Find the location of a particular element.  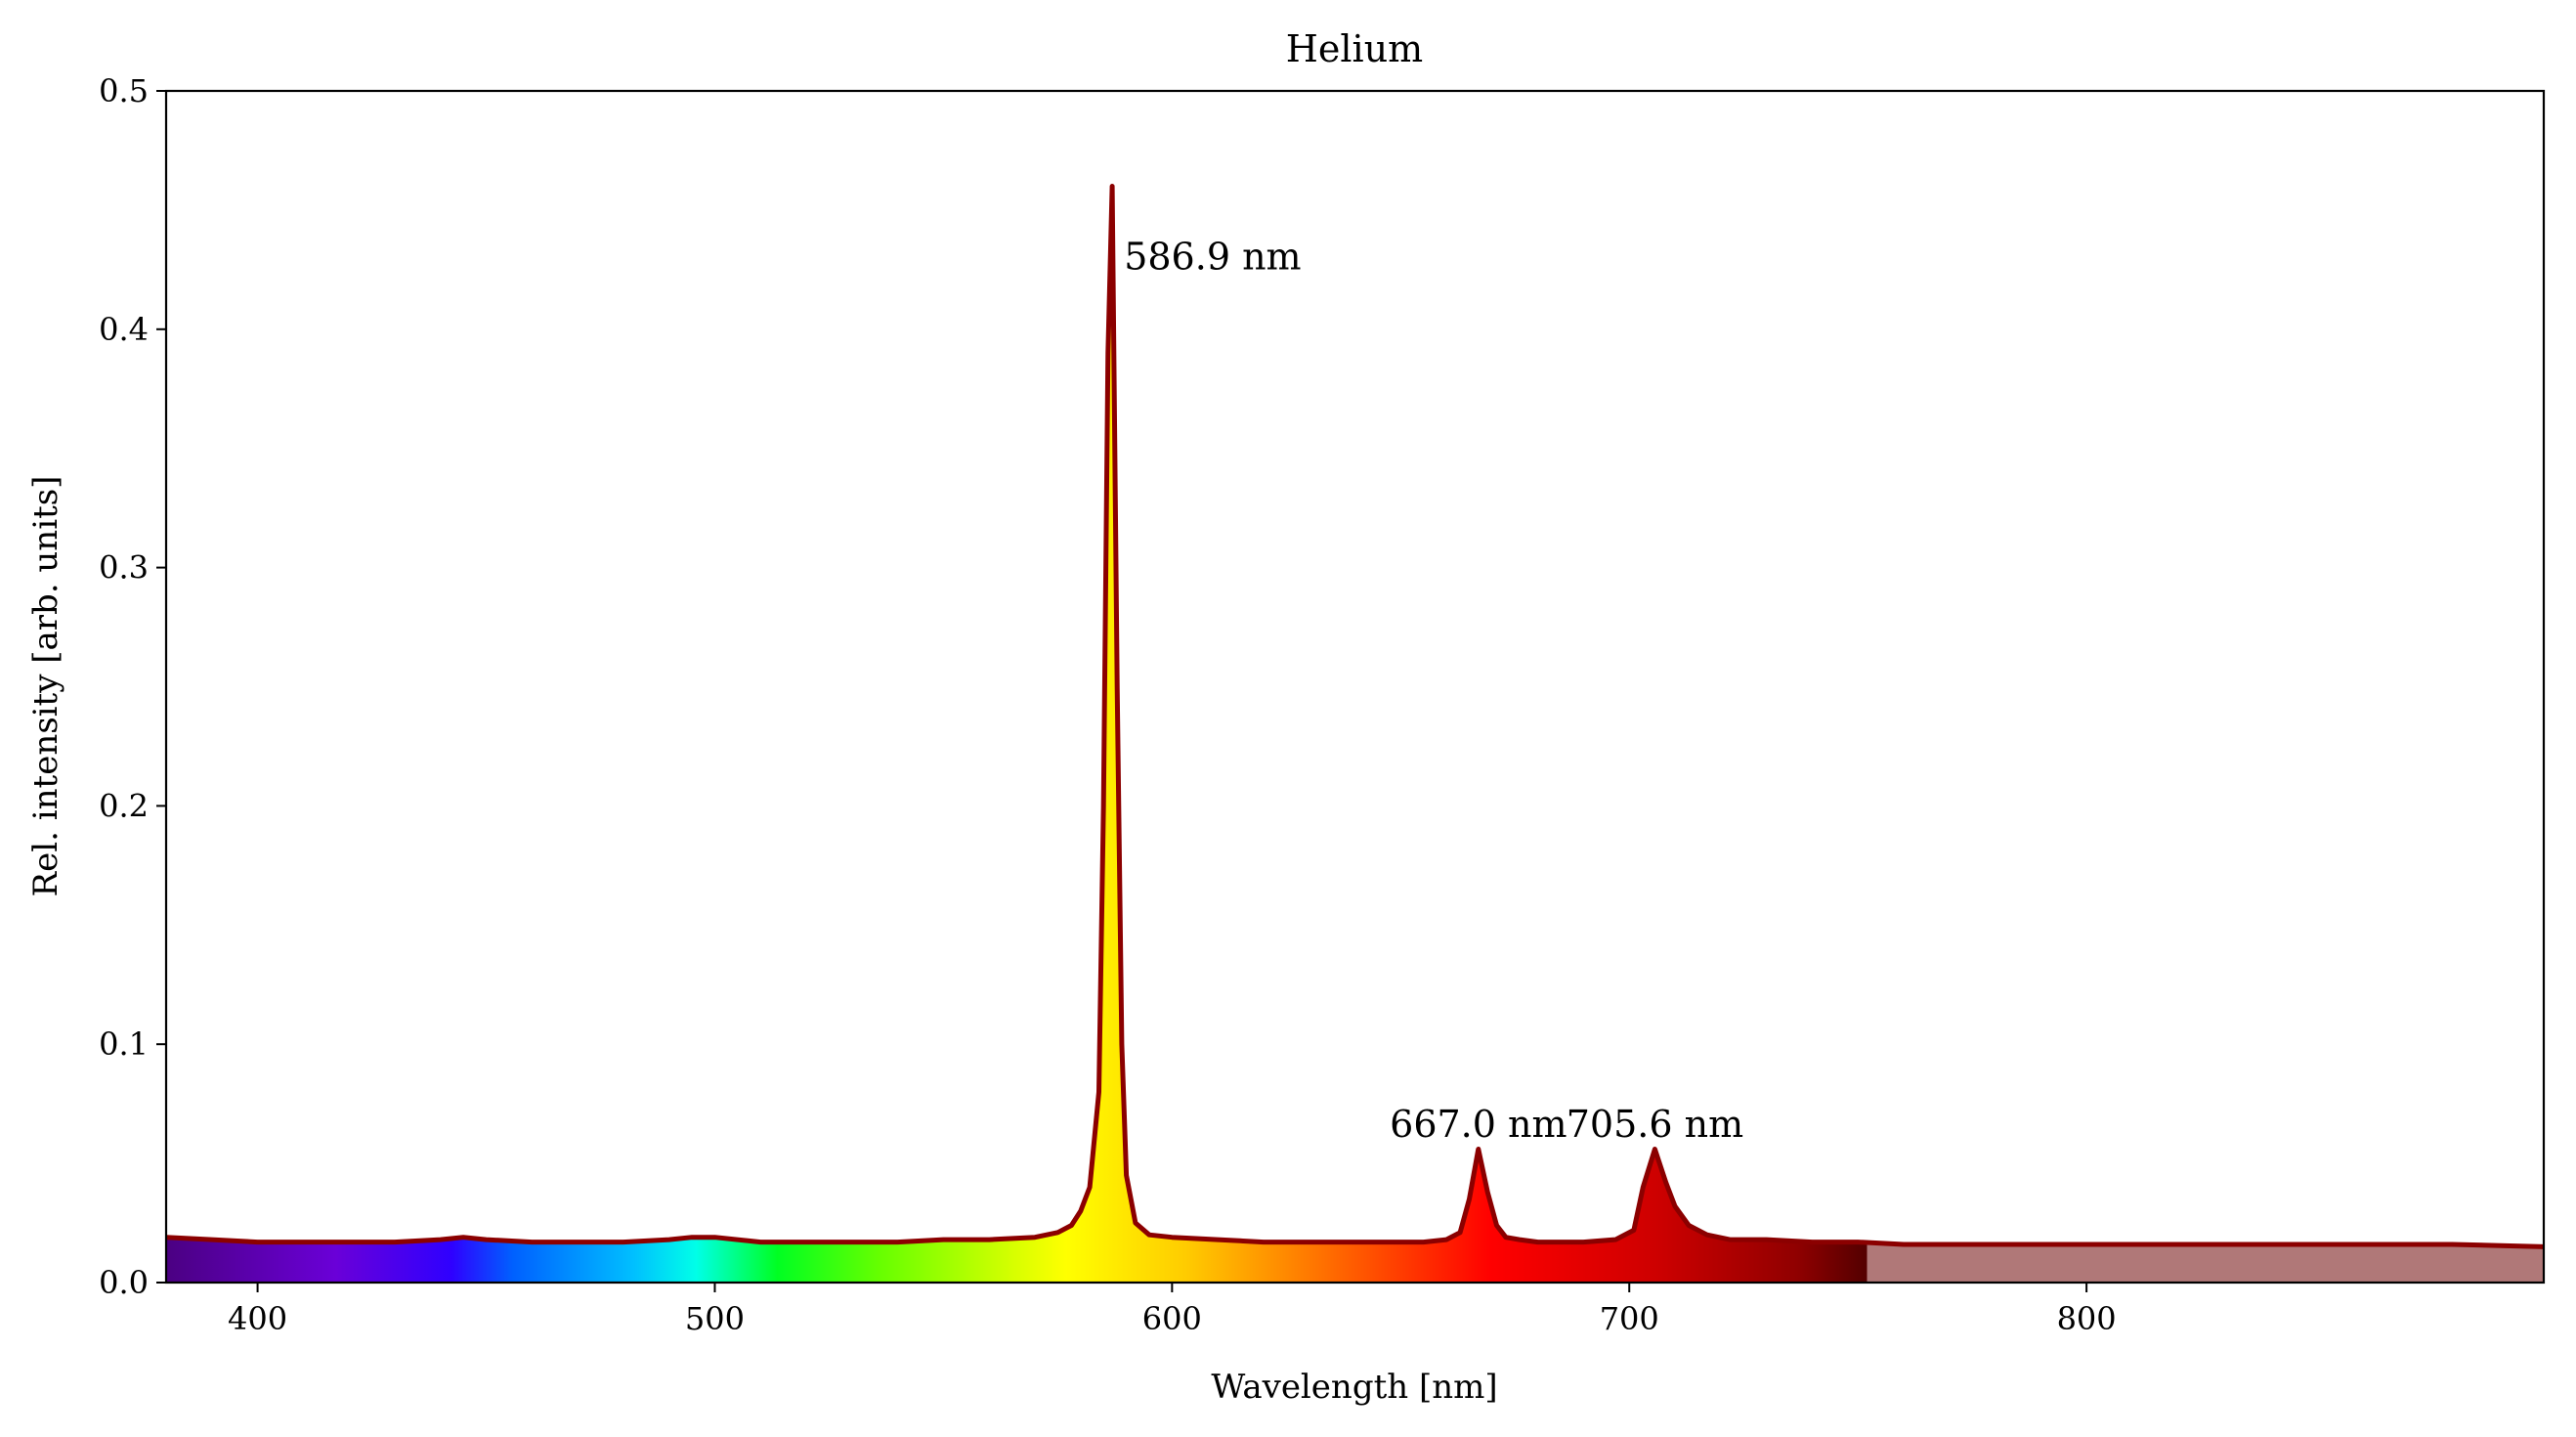

y-axis-label: Rel. intensity [arb. units] is located at coordinates (46, 686).